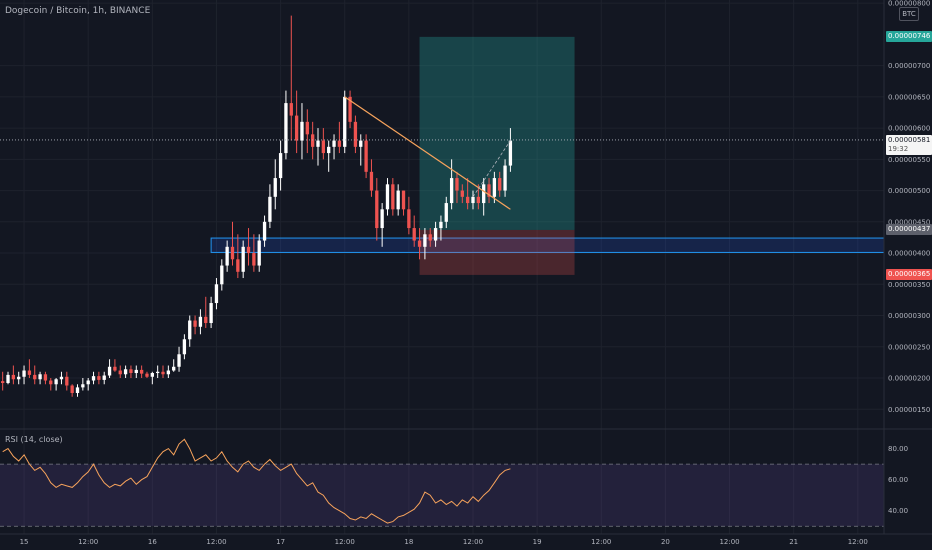 The width and height of the screenshot is (932, 550). I want to click on price-axis-label: 0.00000650, so click(909, 97).